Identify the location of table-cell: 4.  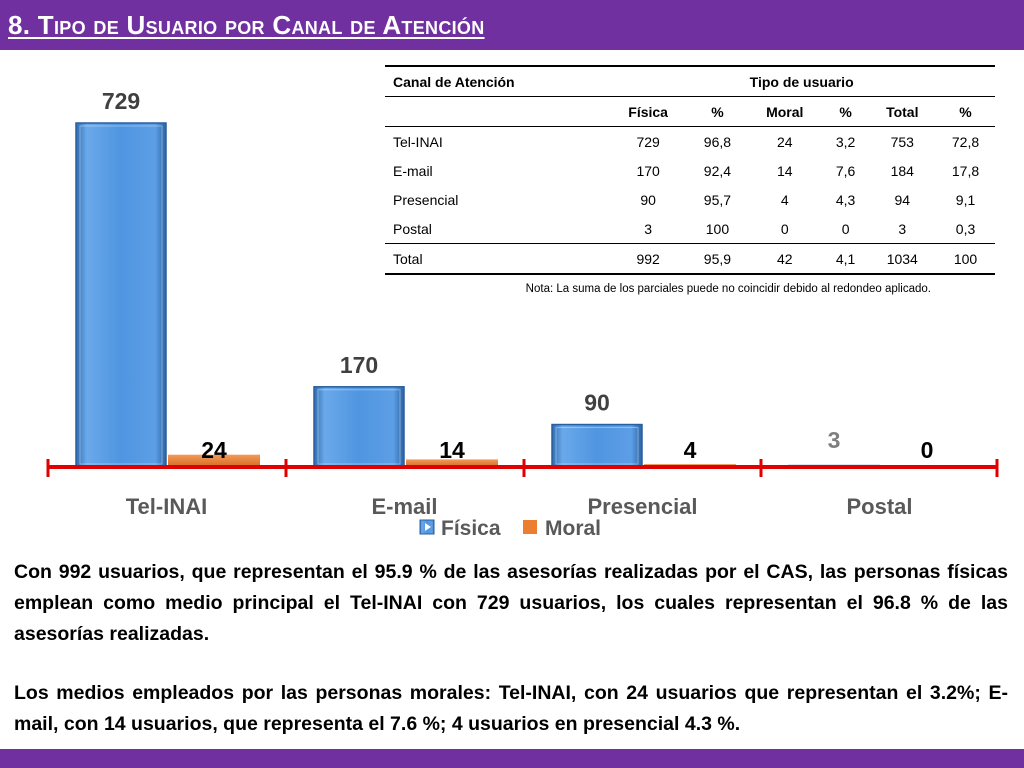
(784, 199).